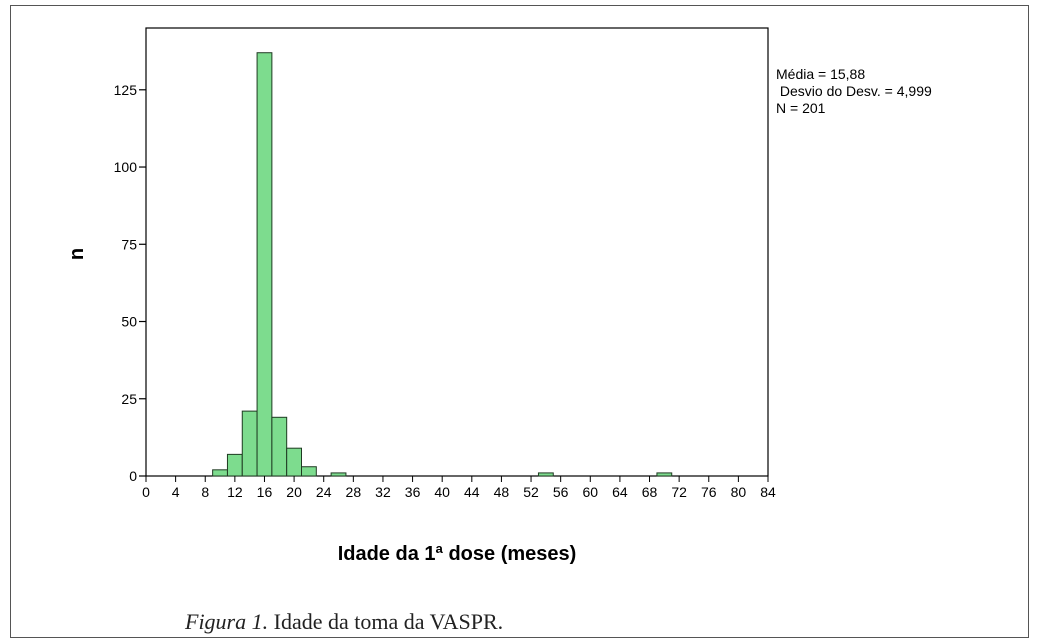 Image resolution: width=1039 pixels, height=642 pixels. I want to click on x-tick-label: 8, so click(205, 492).